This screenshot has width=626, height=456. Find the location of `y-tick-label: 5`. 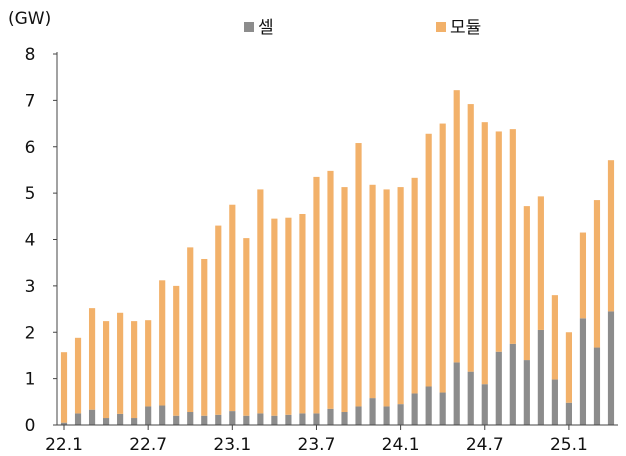

y-tick-label: 5 is located at coordinates (30, 194).